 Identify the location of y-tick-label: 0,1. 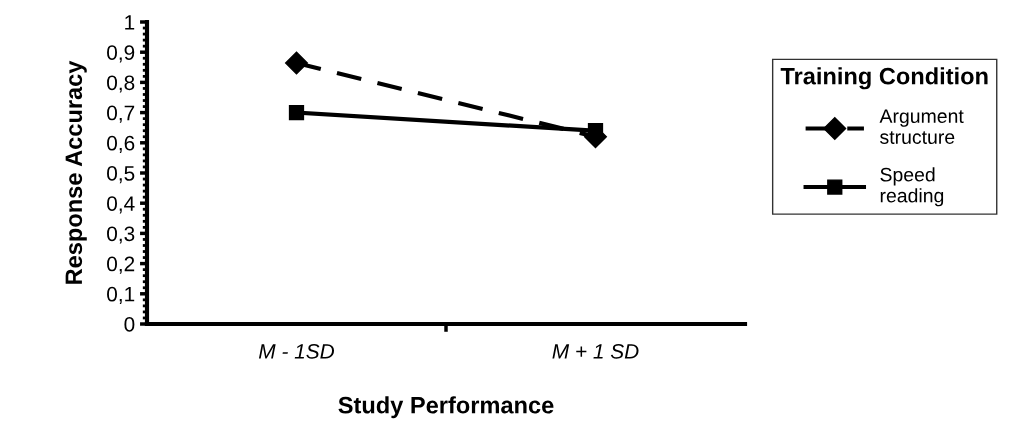
(121, 295).